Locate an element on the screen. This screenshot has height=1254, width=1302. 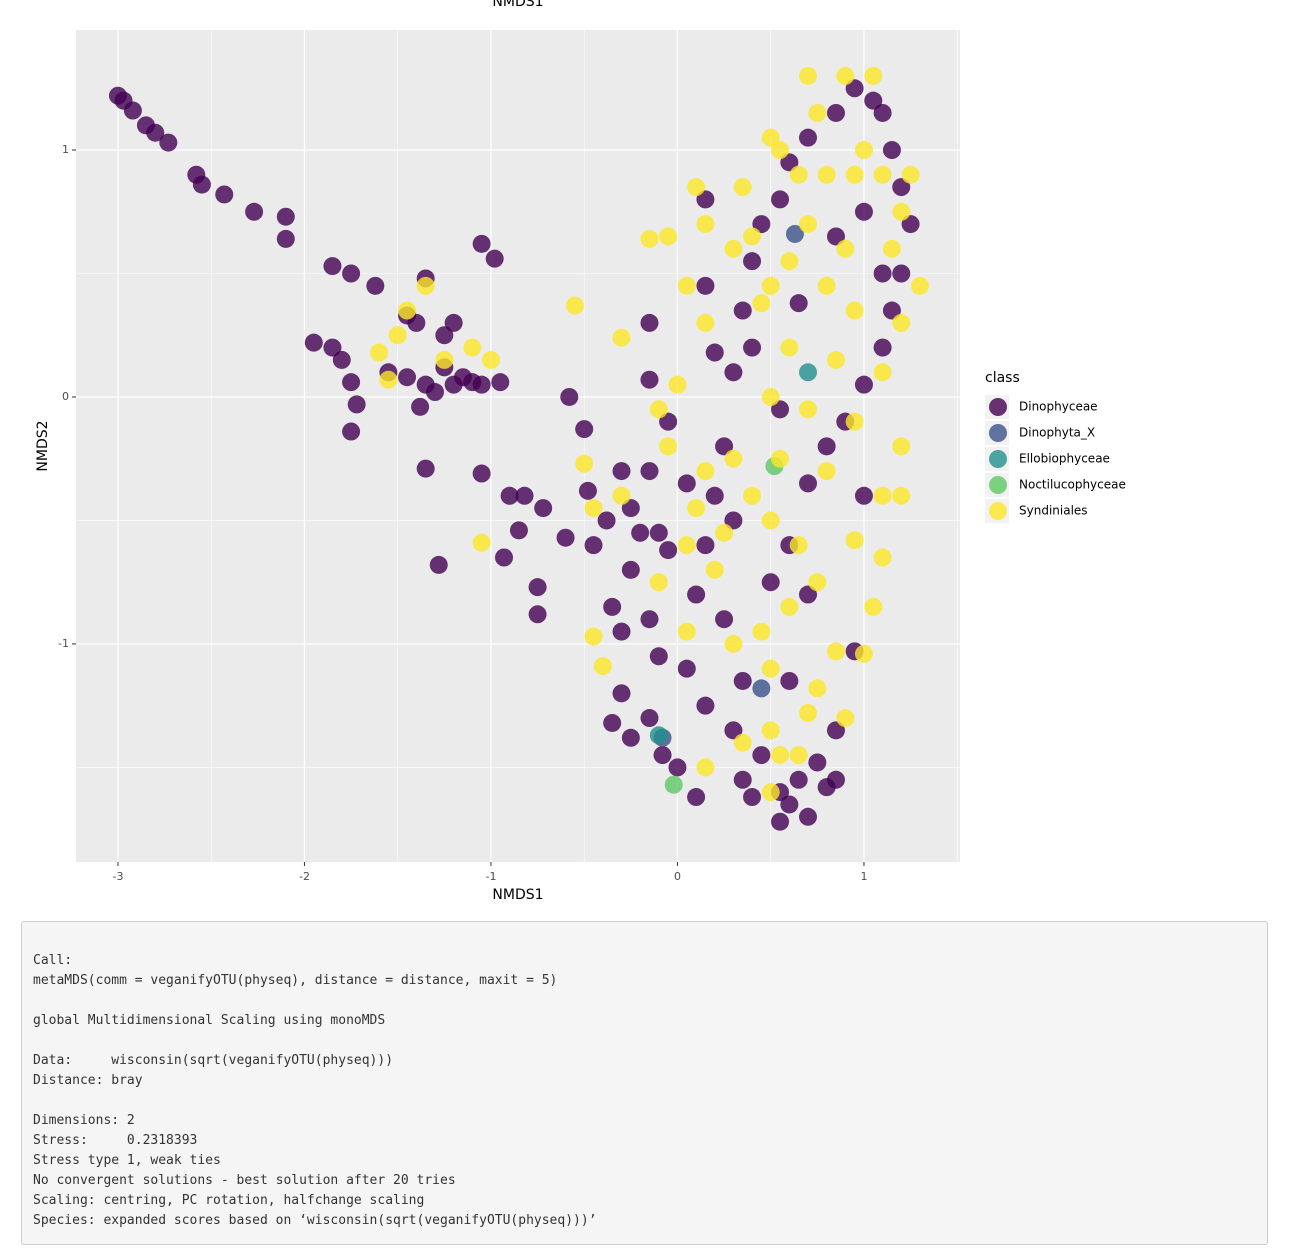
y-tick-label: -1 is located at coordinates (63, 643).